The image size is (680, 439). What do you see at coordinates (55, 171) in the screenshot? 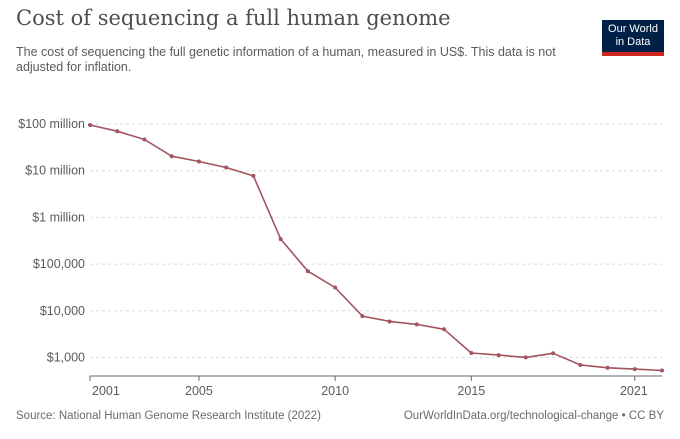
I see `y-tick-label: $10 million` at bounding box center [55, 171].